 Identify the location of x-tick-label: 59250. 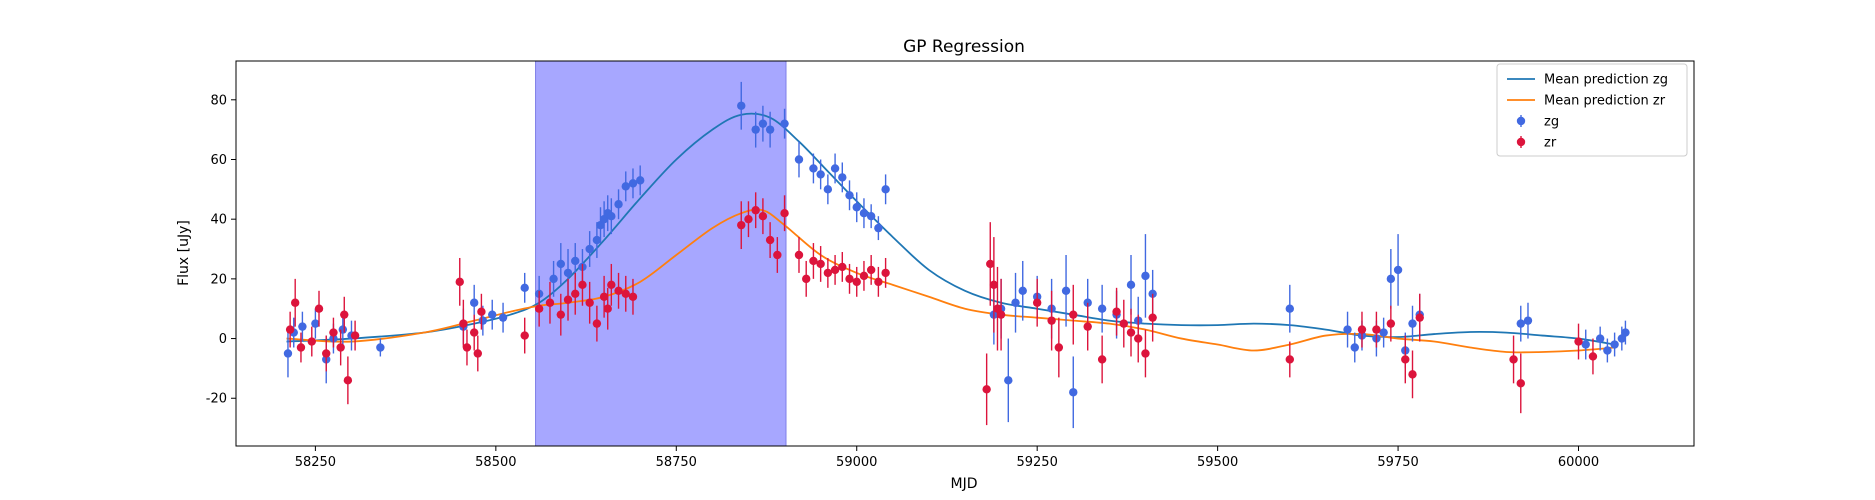
(1036, 462).